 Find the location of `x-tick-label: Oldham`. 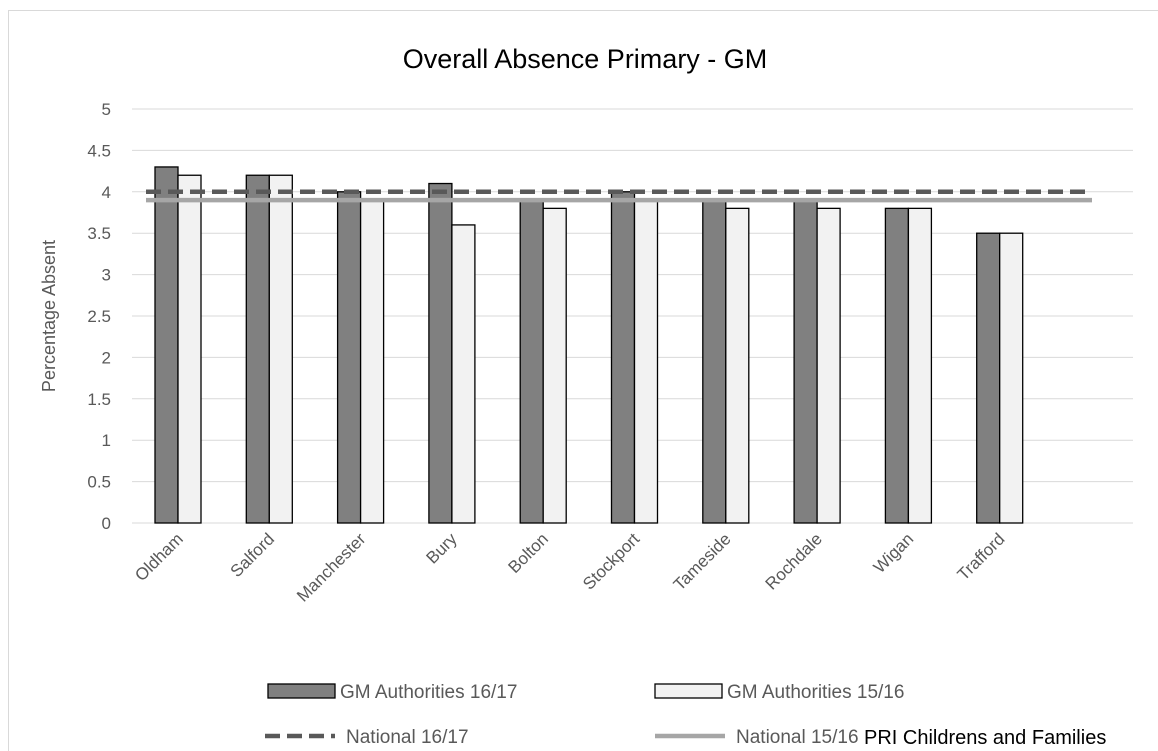

x-tick-label: Oldham is located at coordinates (159, 557).